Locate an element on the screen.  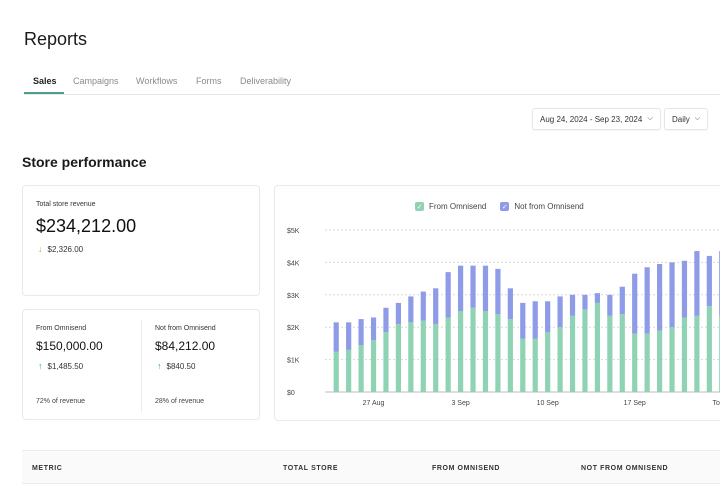
tab-deliverability: Deliverability is located at coordinates (266, 81).